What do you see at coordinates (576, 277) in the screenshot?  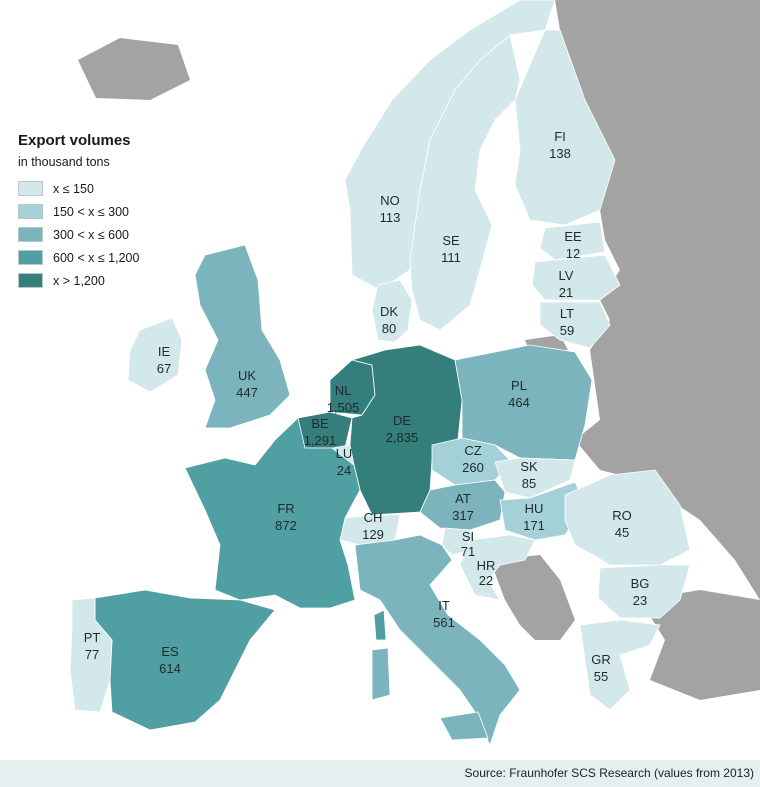 I see `country-LV` at bounding box center [576, 277].